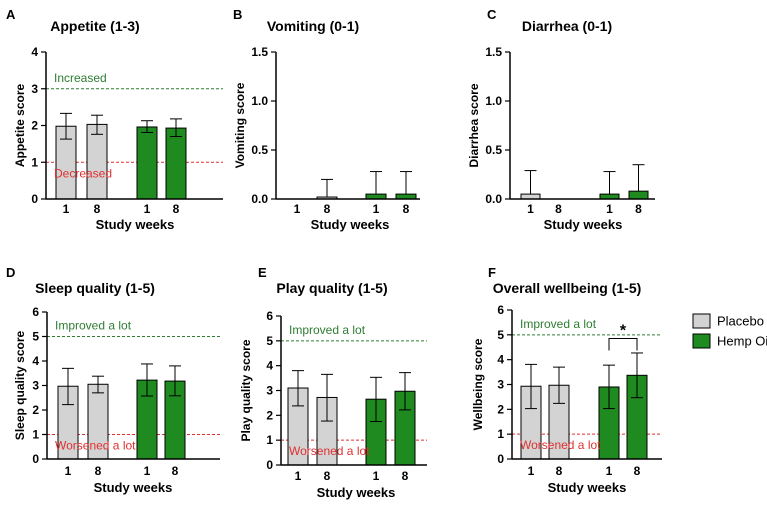 The image size is (767, 505). I want to click on chart-title: Appetite (1-3), so click(94, 26).